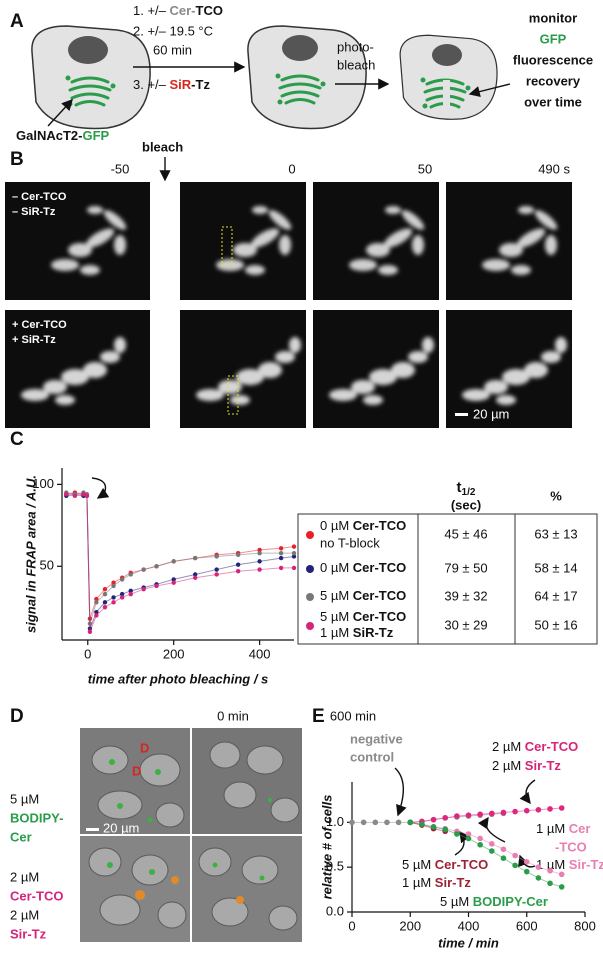  Describe the element at coordinates (34, 212) in the screenshot. I see `condition: – SiR-Tz` at that location.